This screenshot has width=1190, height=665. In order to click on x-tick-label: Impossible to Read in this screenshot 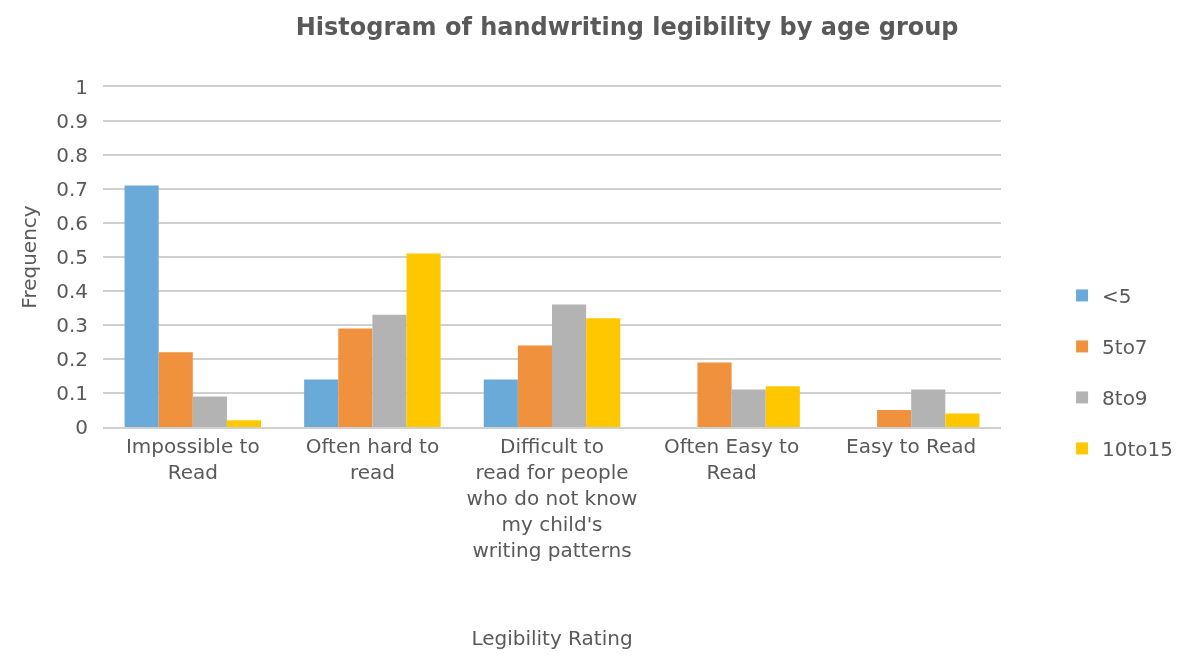, I will do `click(192, 458)`.